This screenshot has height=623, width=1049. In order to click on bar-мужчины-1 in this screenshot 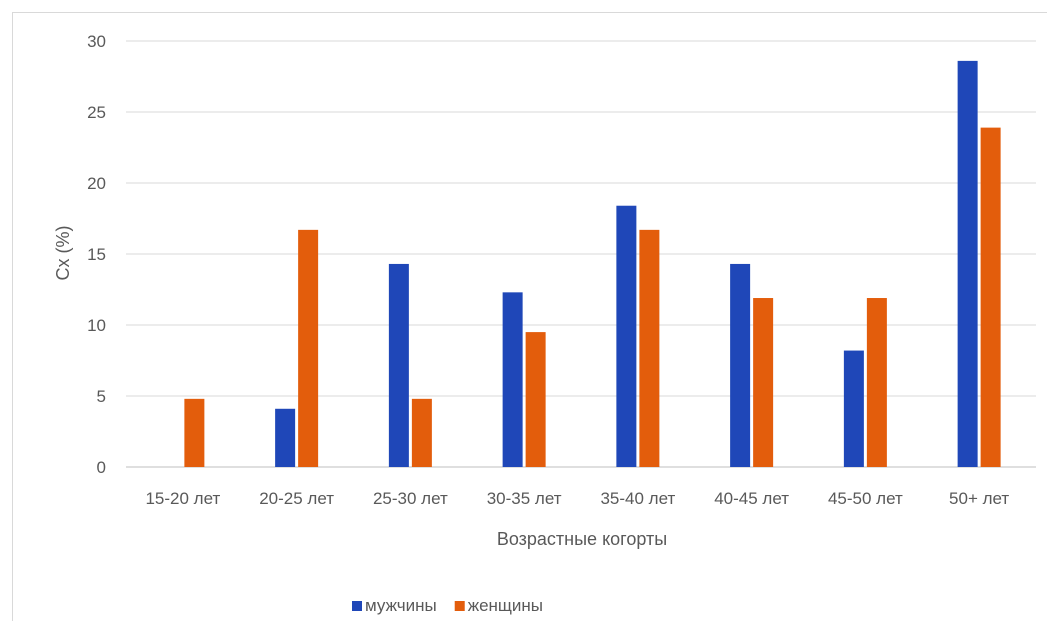, I will do `click(285, 437)`.